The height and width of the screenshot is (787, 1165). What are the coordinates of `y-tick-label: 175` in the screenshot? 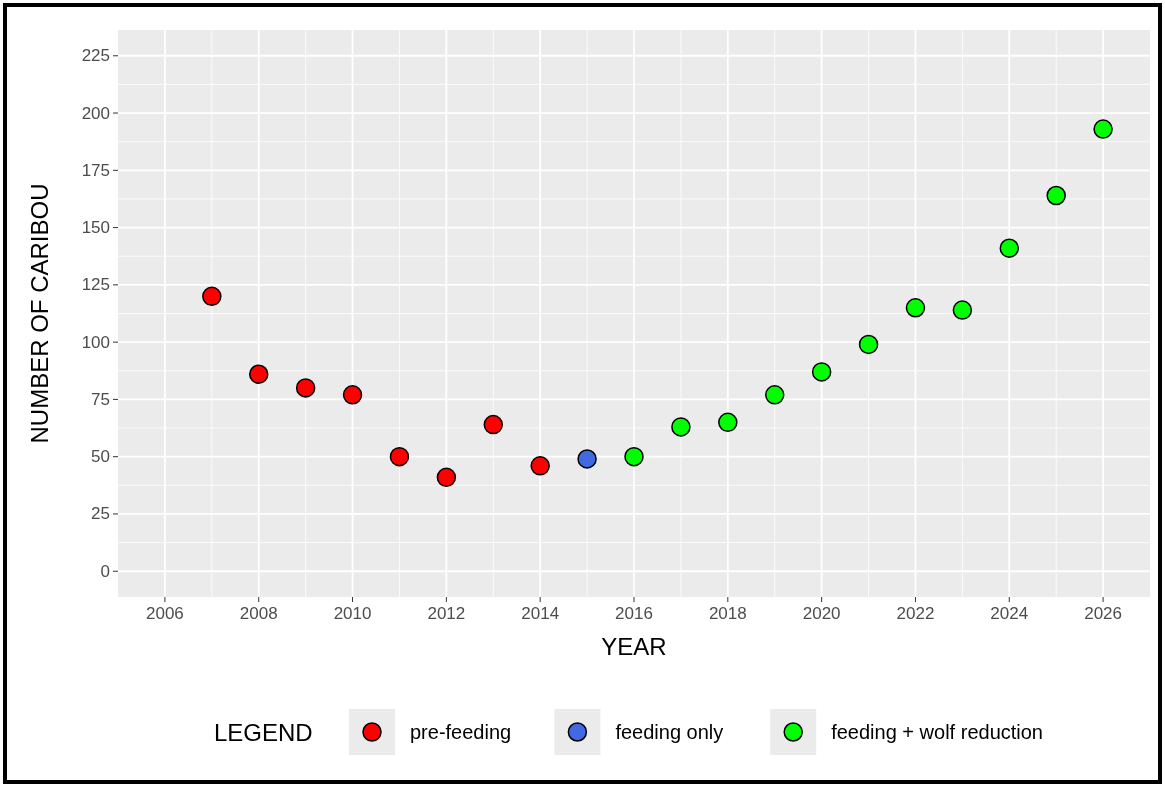 It's located at (95, 170).